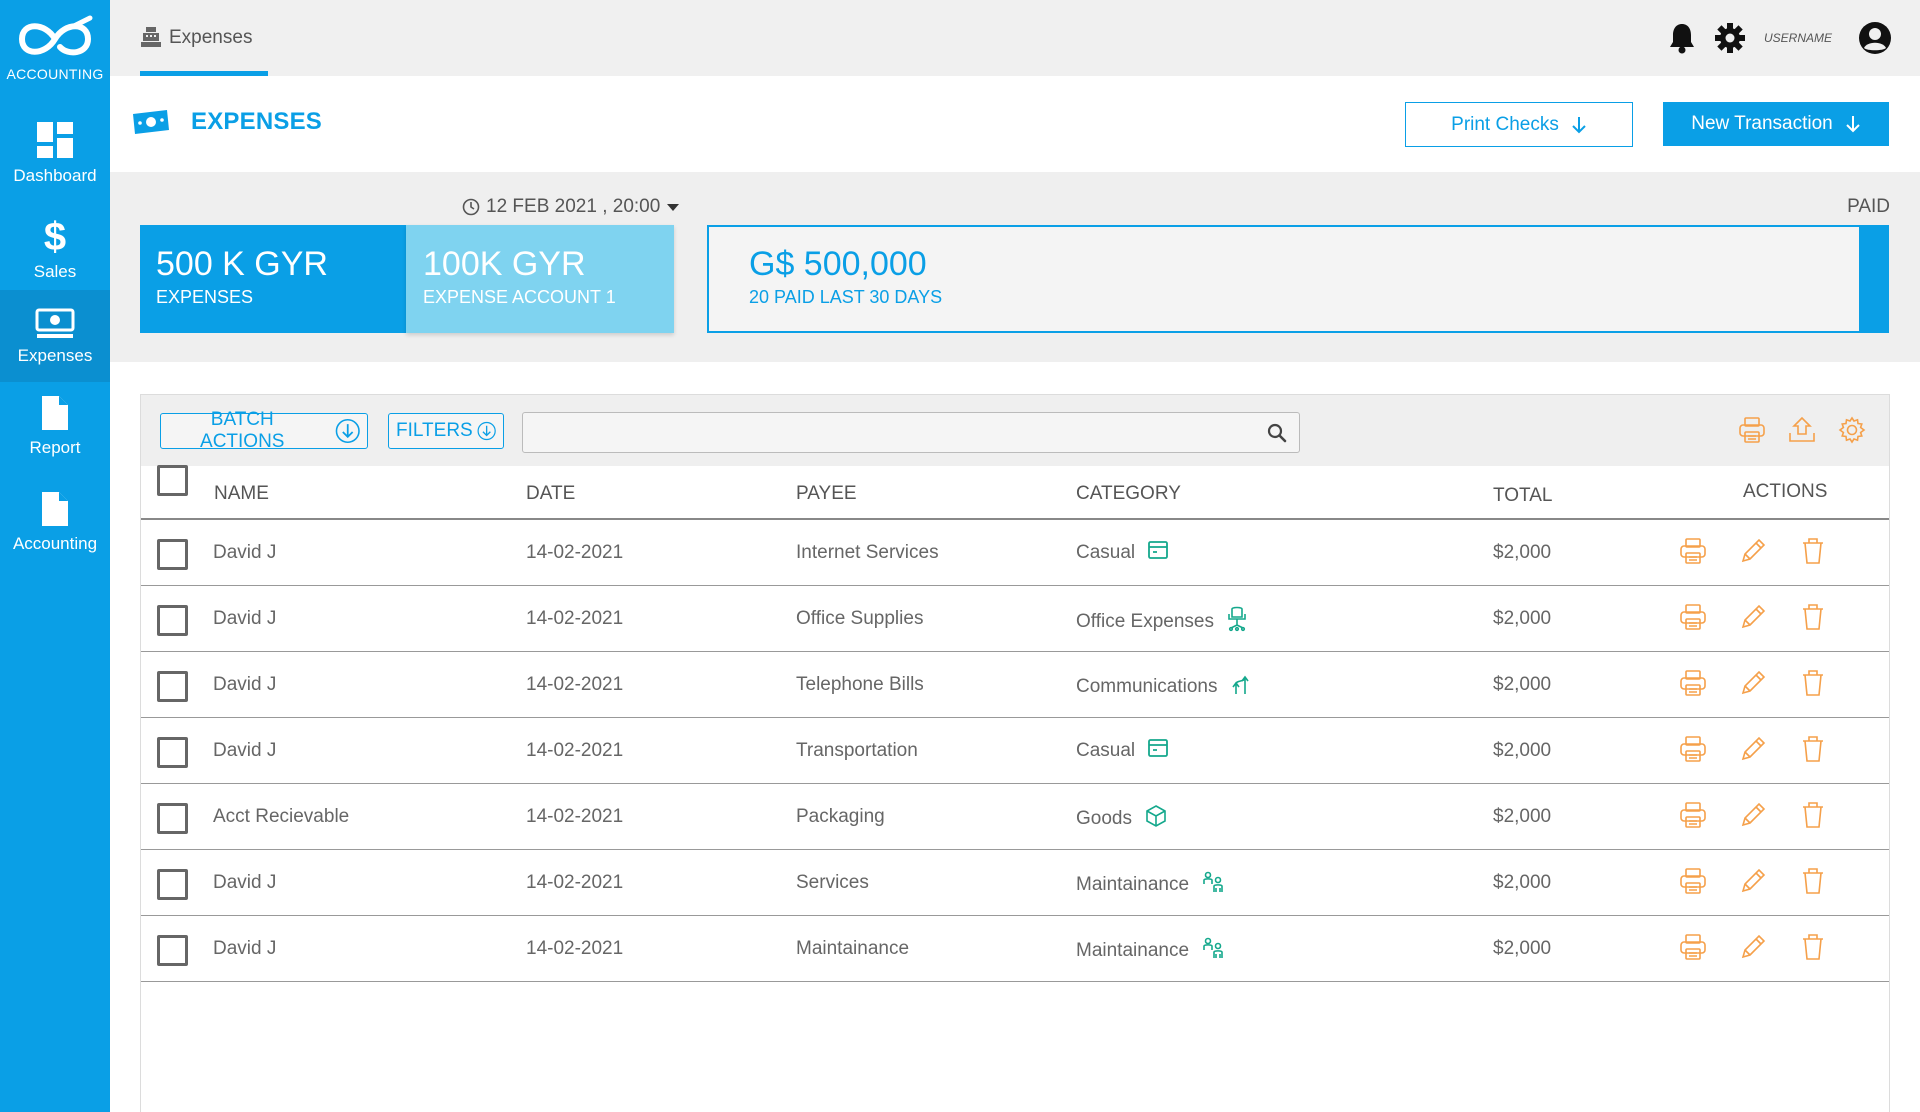 This screenshot has width=1920, height=1112. I want to click on user-avatar-icon, so click(1875, 38).